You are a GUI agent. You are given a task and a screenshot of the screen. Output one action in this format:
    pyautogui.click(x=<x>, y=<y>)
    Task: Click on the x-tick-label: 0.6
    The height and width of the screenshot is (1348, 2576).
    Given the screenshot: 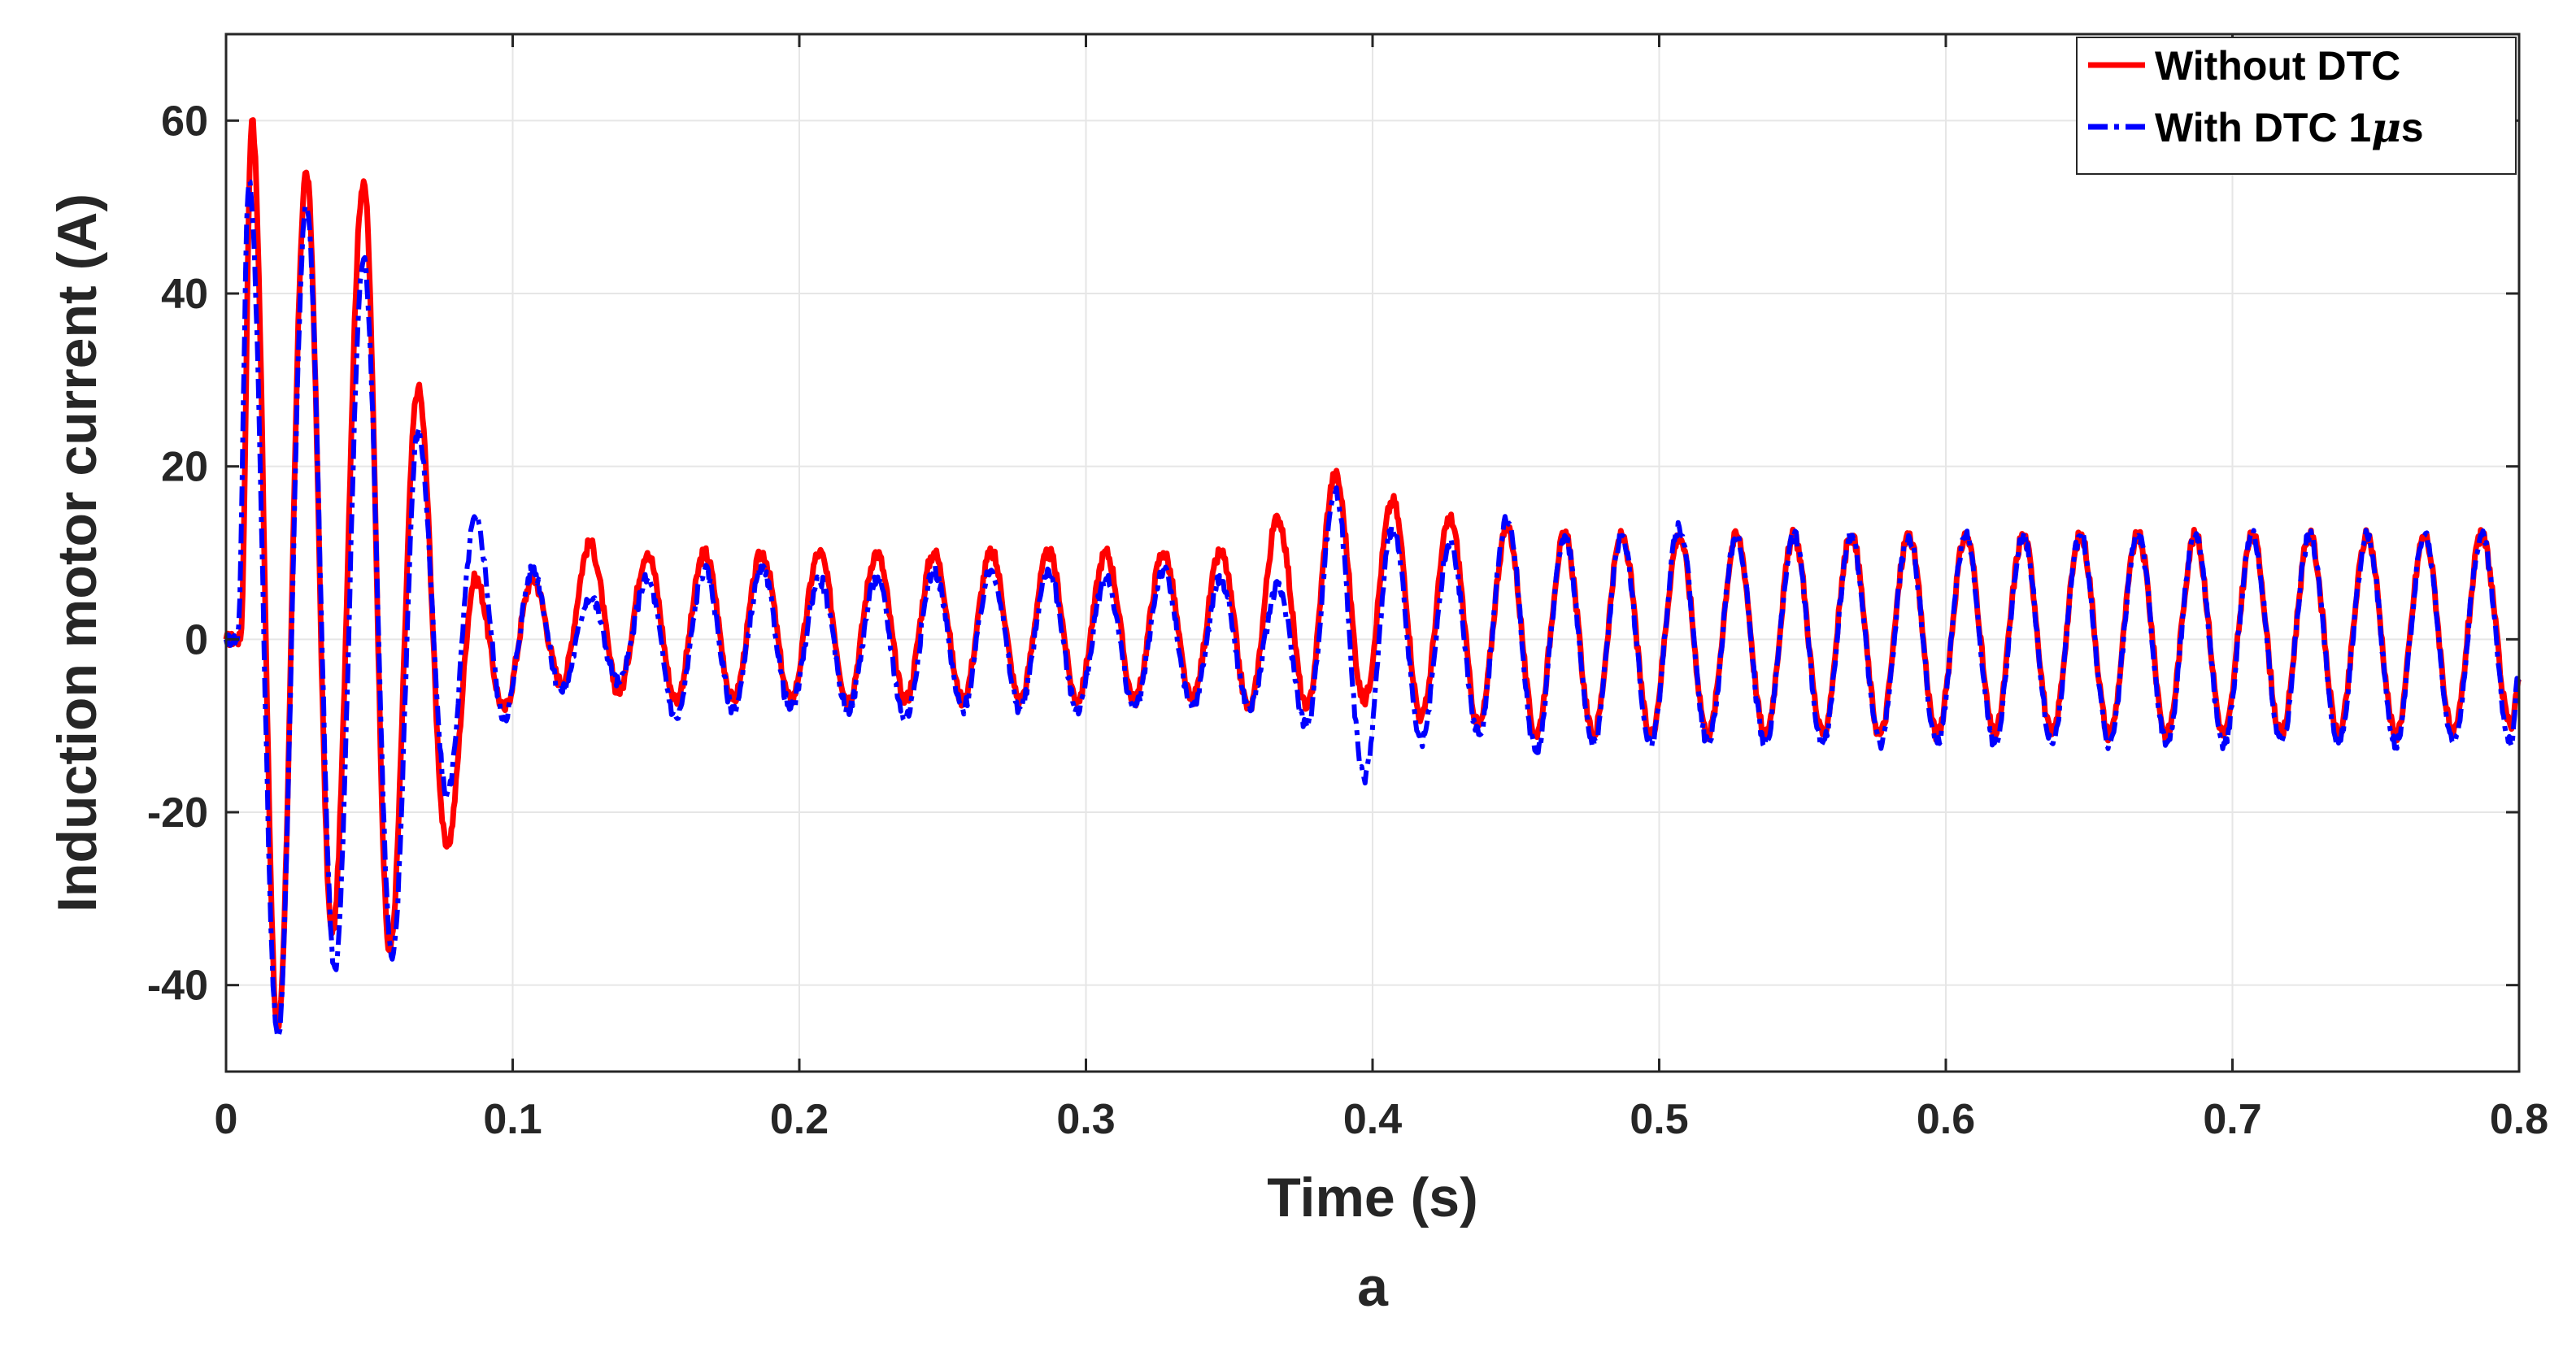 What is the action you would take?
    pyautogui.click(x=1946, y=1119)
    